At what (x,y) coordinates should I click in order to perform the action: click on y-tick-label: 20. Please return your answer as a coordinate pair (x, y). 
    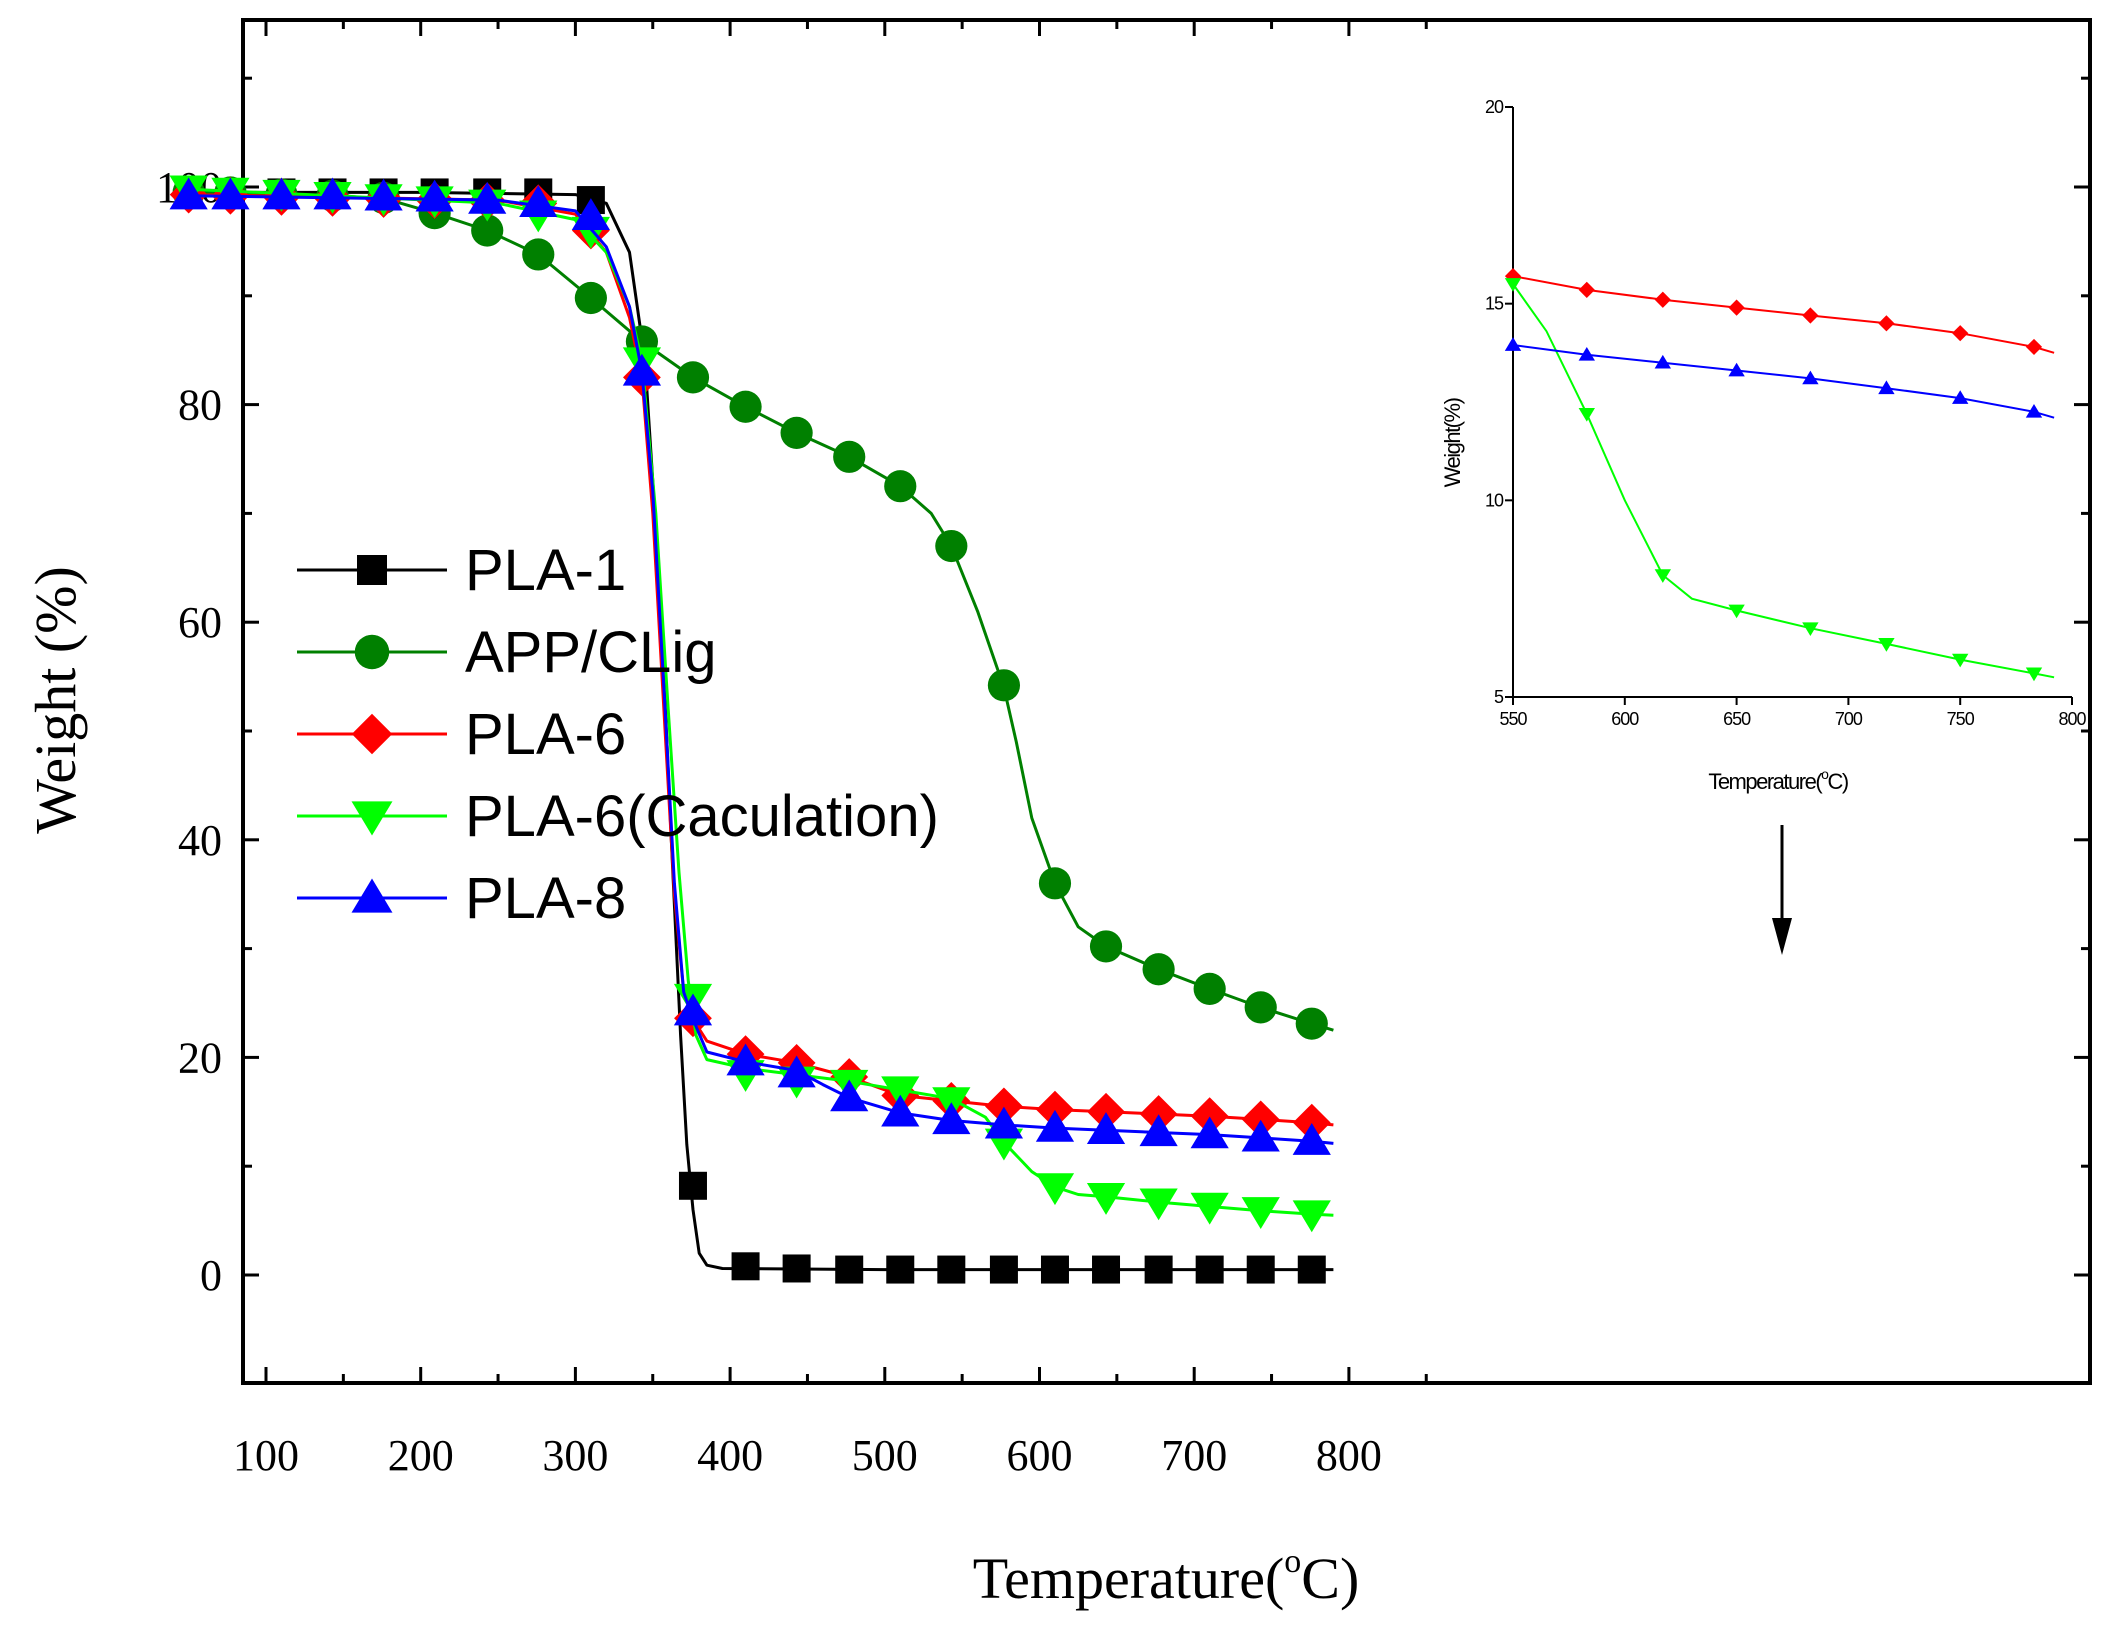
    Looking at the image, I should click on (200, 1057).